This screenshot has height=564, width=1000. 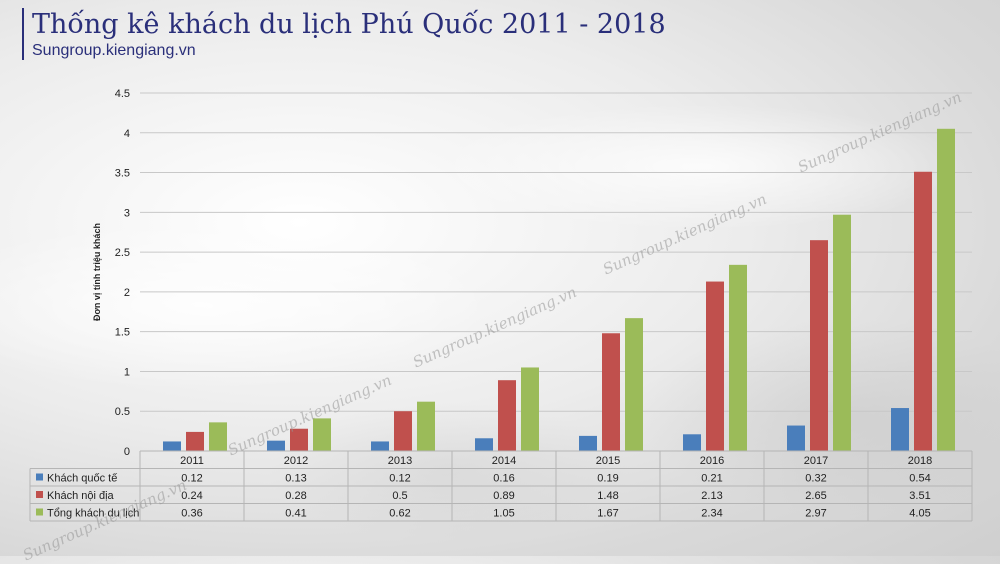 What do you see at coordinates (503, 514) in the screenshot?
I see `data-label: 1.05` at bounding box center [503, 514].